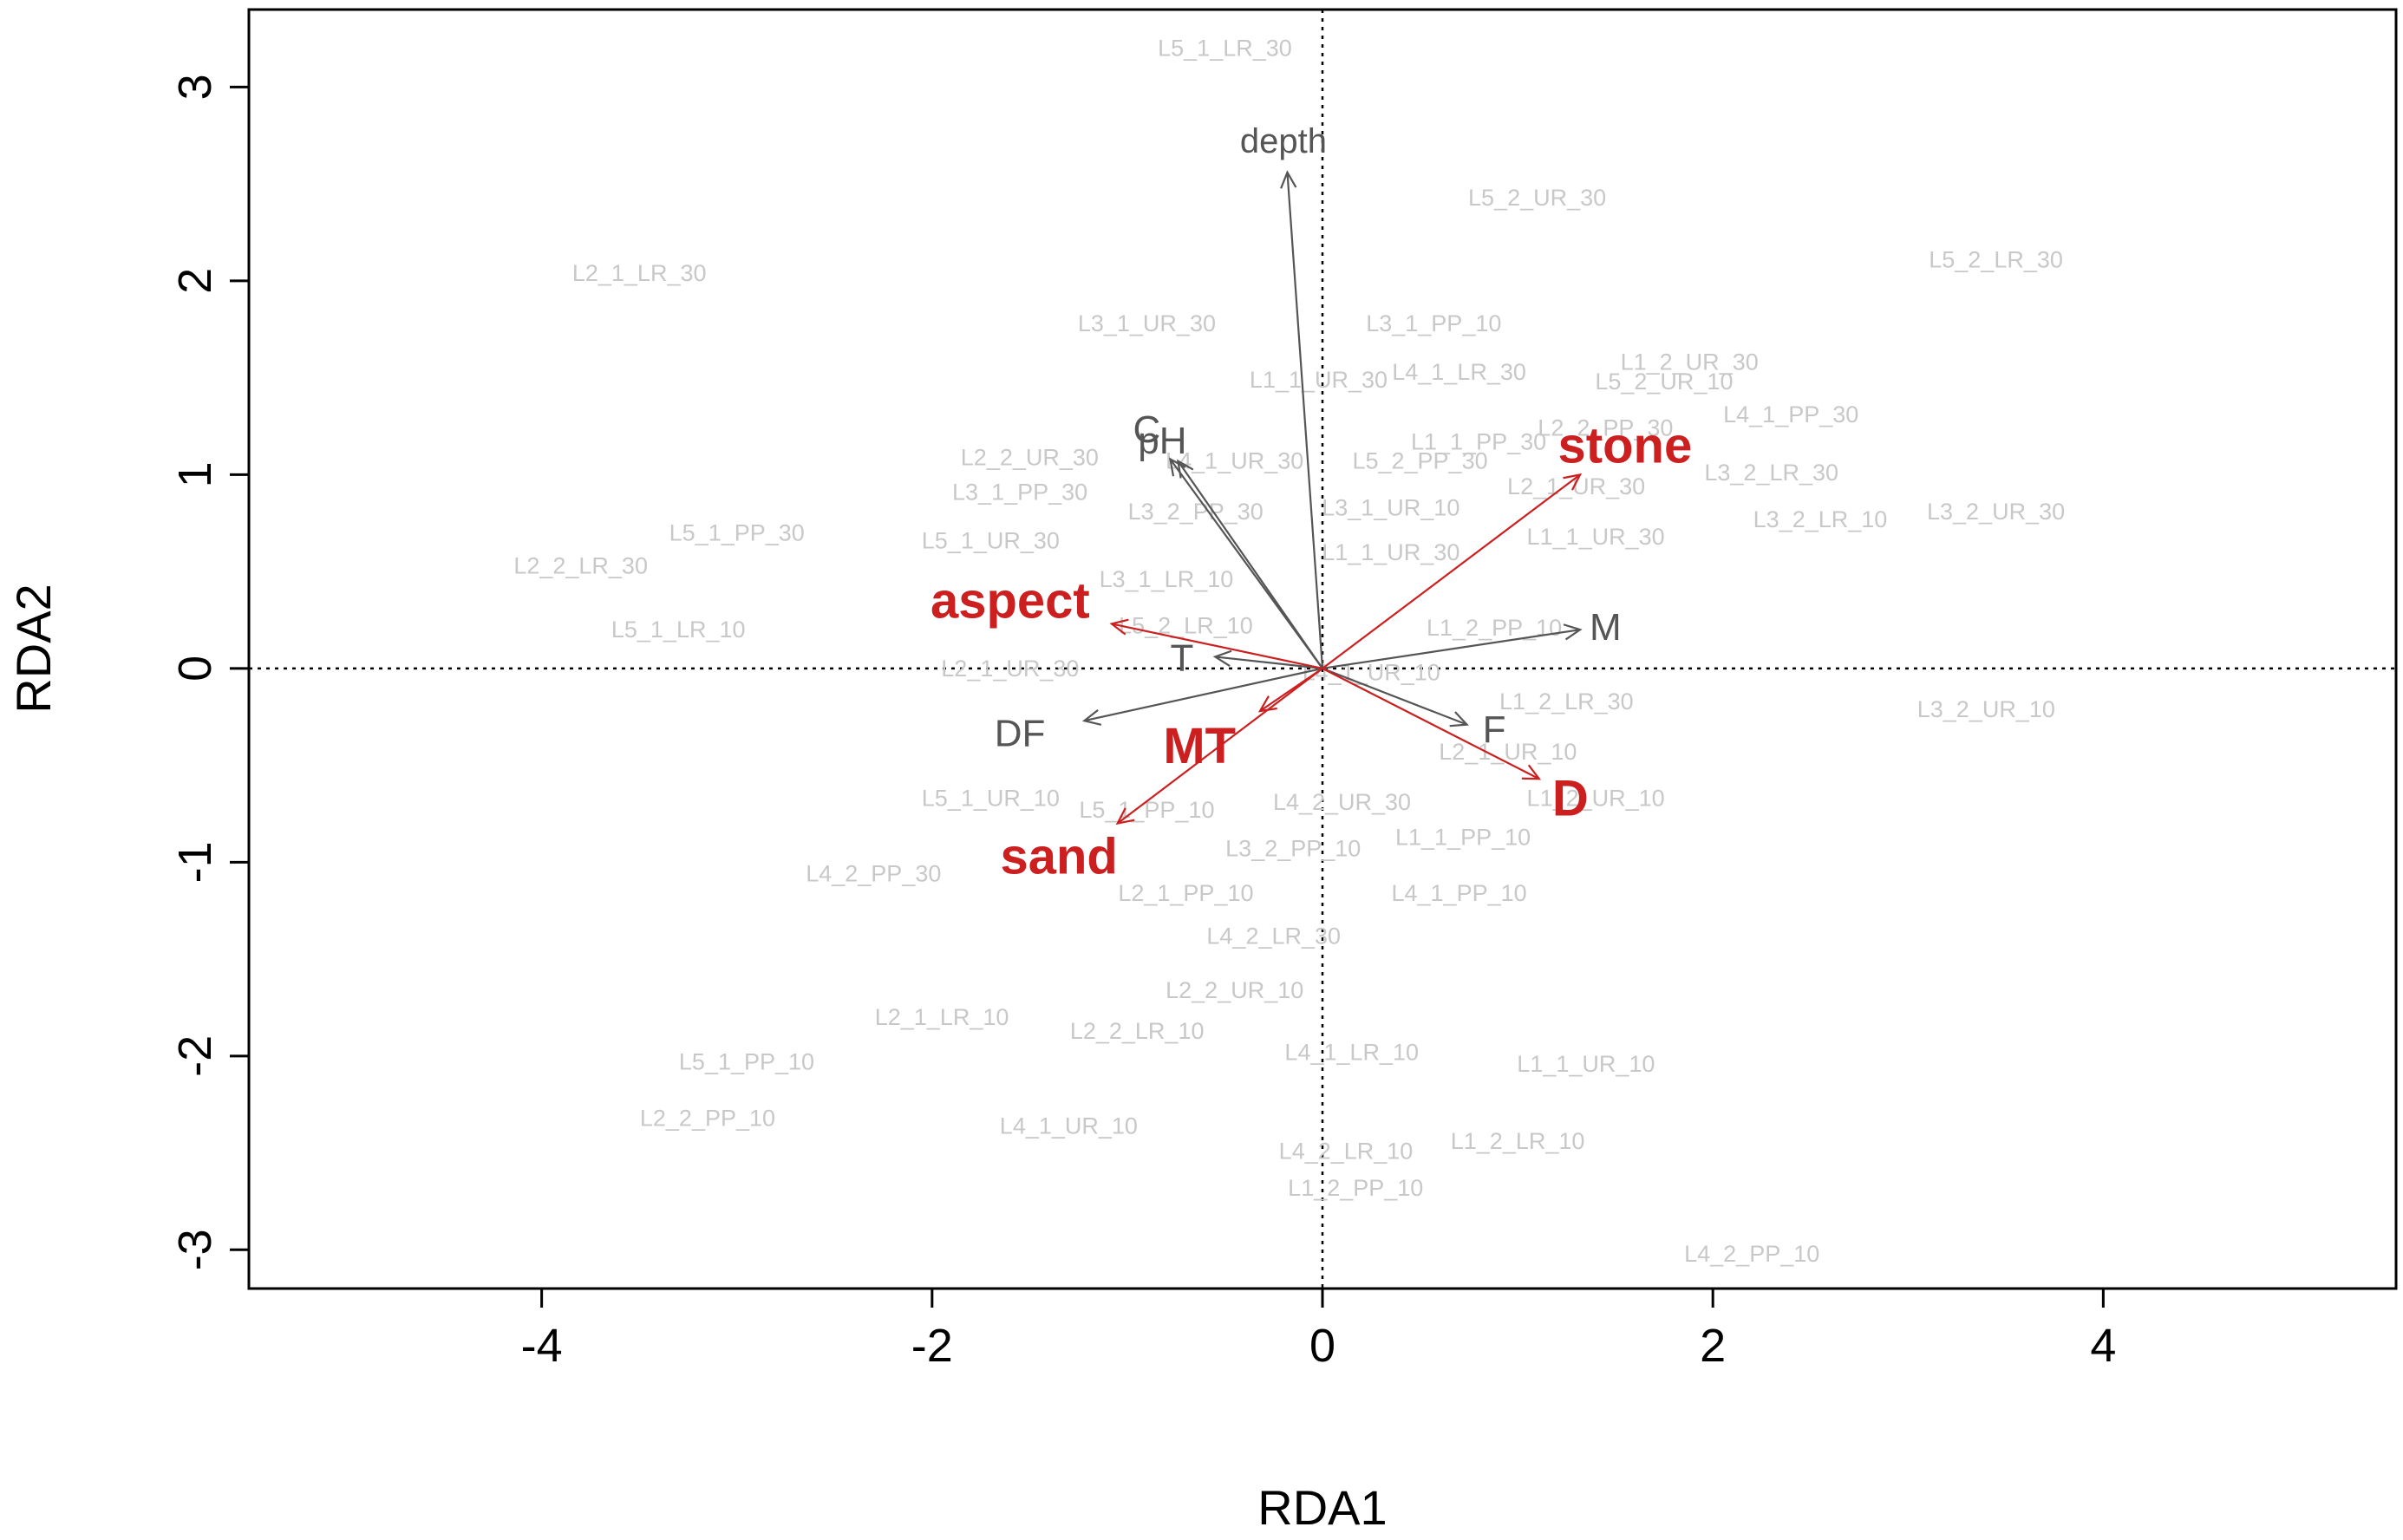 This screenshot has height=1540, width=2403. I want to click on site-label: L3_1_PP_10, so click(1433, 323).